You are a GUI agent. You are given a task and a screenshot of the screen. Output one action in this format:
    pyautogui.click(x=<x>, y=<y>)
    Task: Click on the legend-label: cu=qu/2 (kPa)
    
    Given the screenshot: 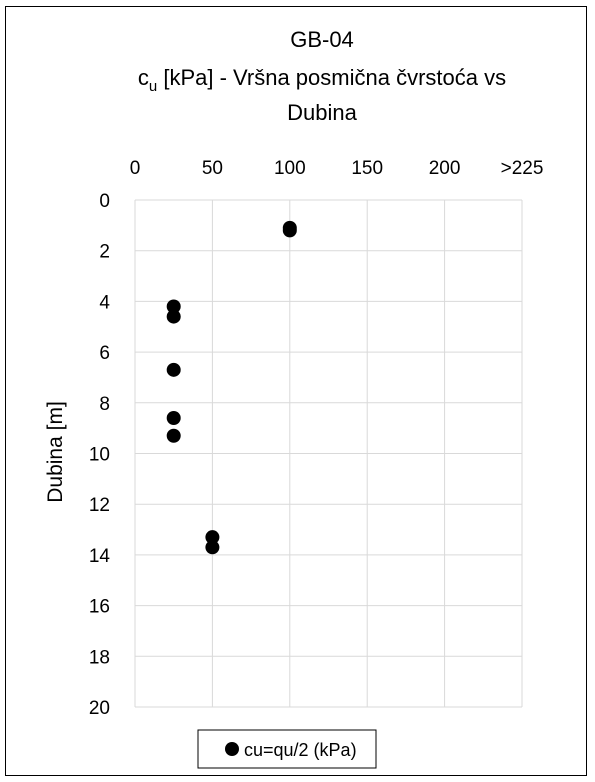 What is the action you would take?
    pyautogui.click(x=300, y=750)
    